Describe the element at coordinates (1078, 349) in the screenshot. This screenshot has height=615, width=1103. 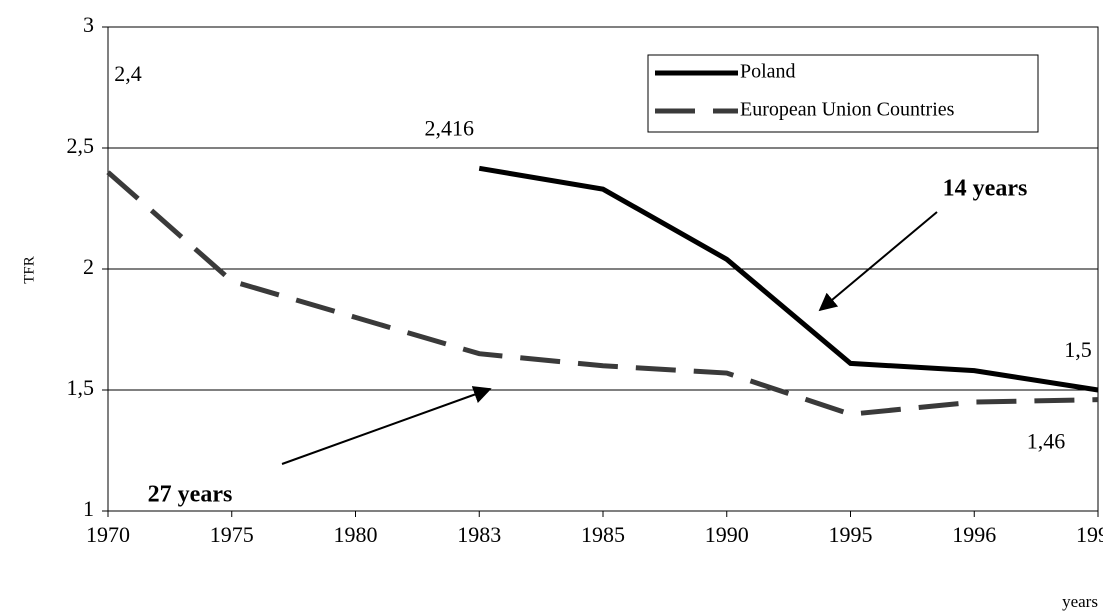
I see `data-label: 1,5` at that location.